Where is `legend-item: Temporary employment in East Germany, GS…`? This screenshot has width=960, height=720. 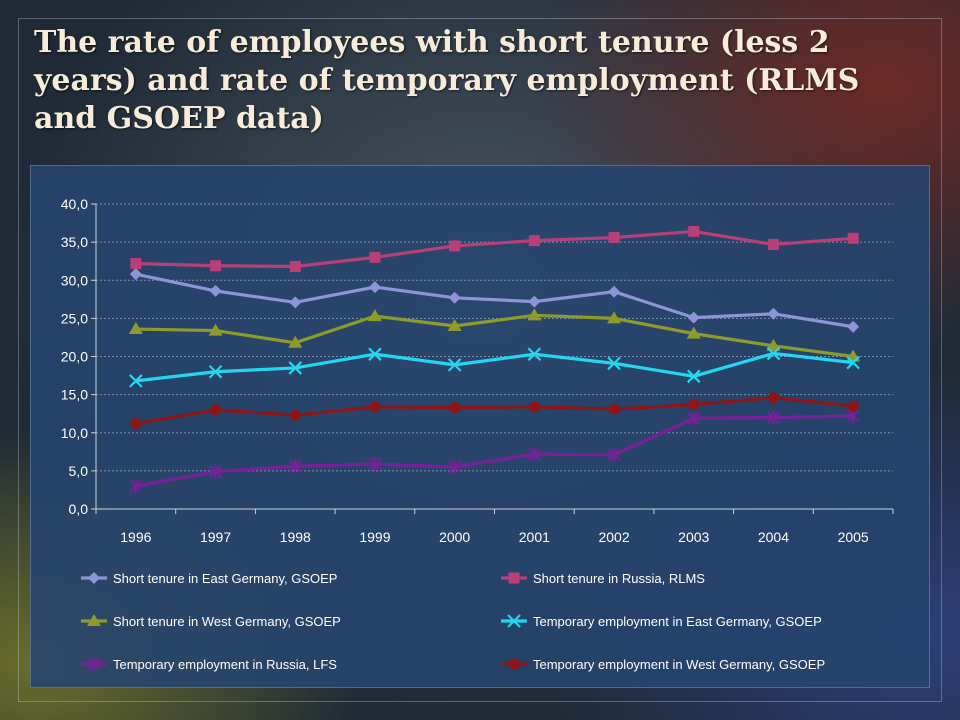
legend-item: Temporary employment in East Germany, GS… is located at coordinates (661, 621).